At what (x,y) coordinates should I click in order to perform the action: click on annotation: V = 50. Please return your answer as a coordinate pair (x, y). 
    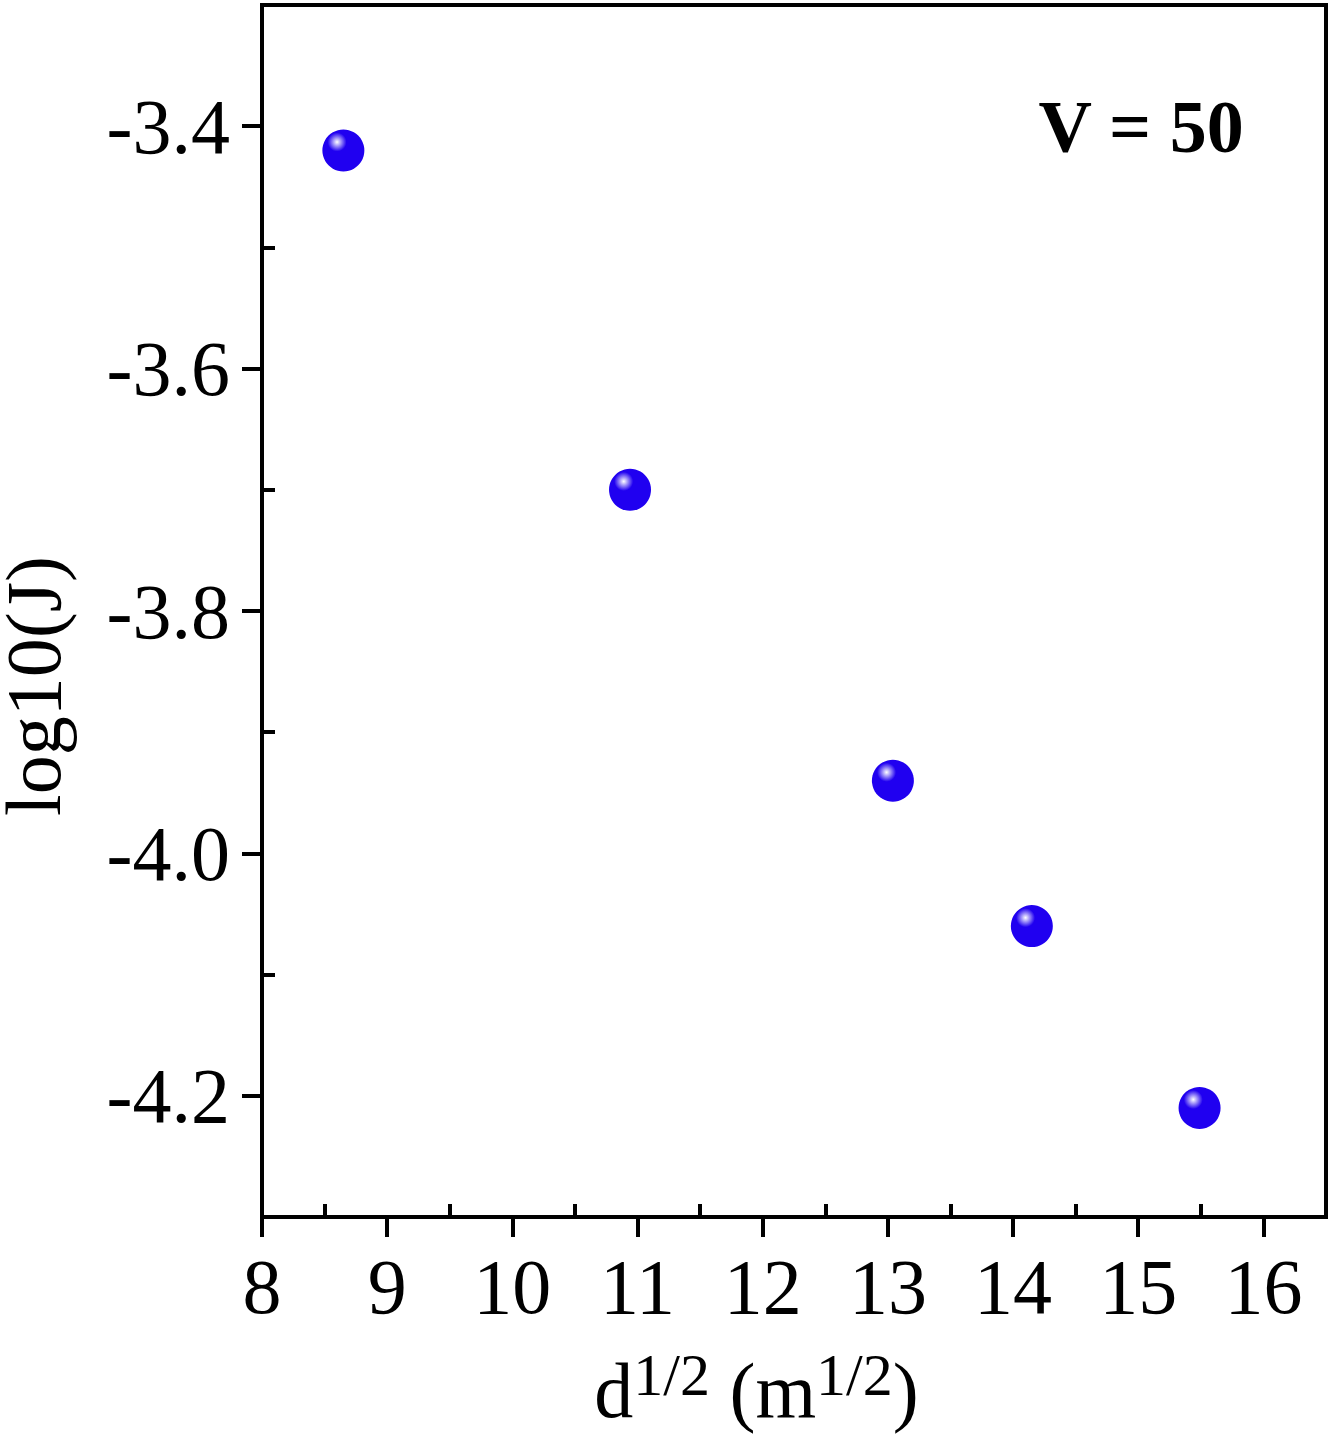
    Looking at the image, I should click on (1141, 127).